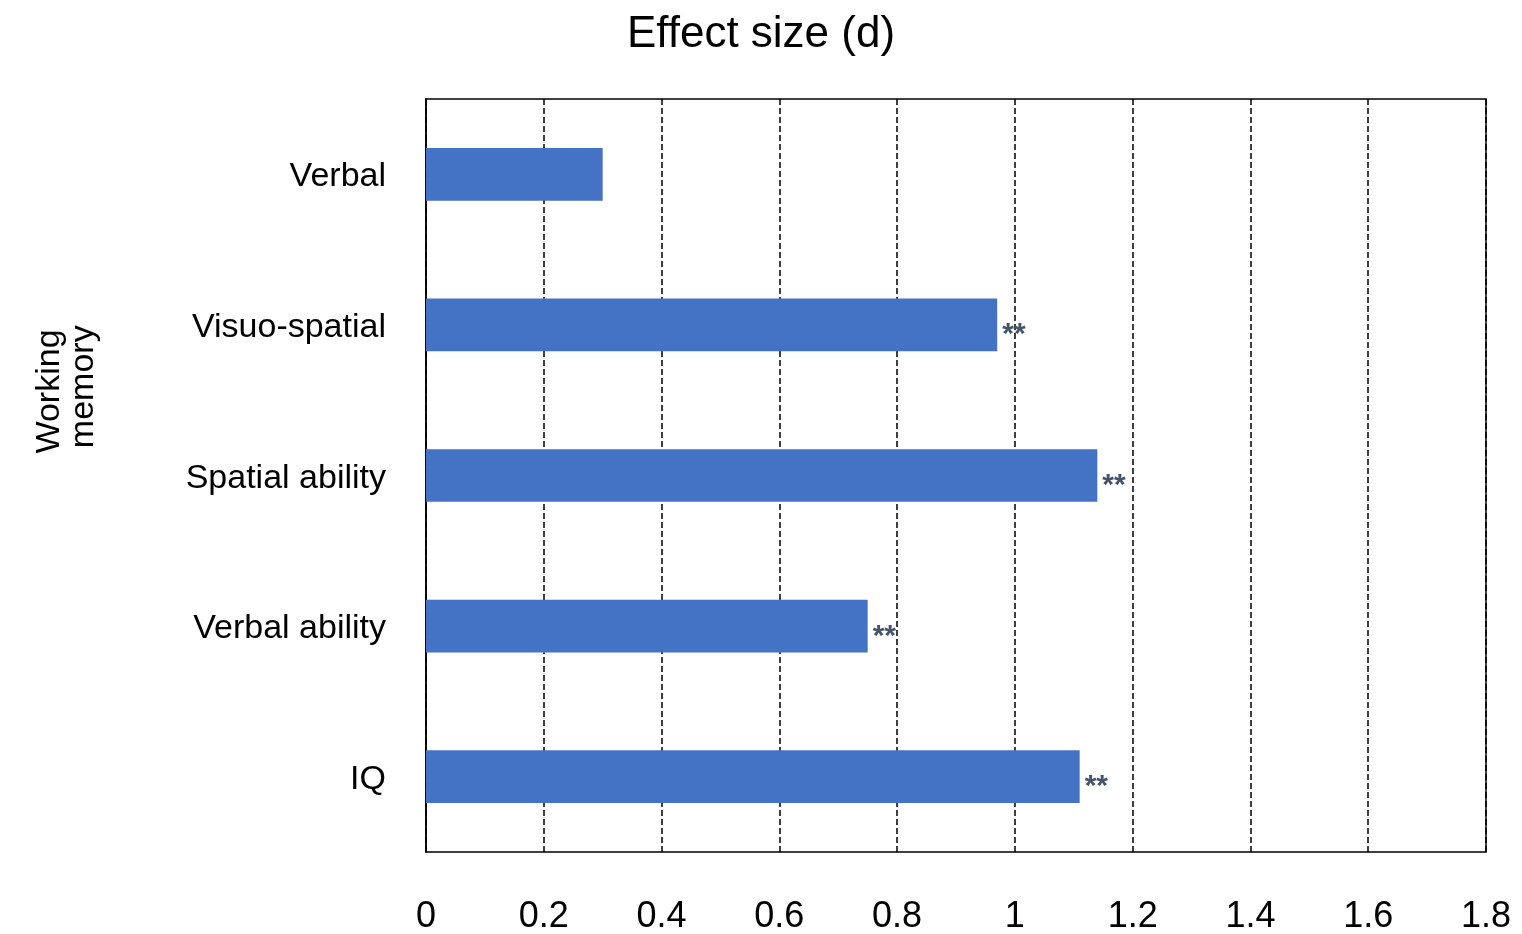 The image size is (1522, 934). Describe the element at coordinates (337, 174) in the screenshot. I see `y-tick-label: Verbal` at that location.